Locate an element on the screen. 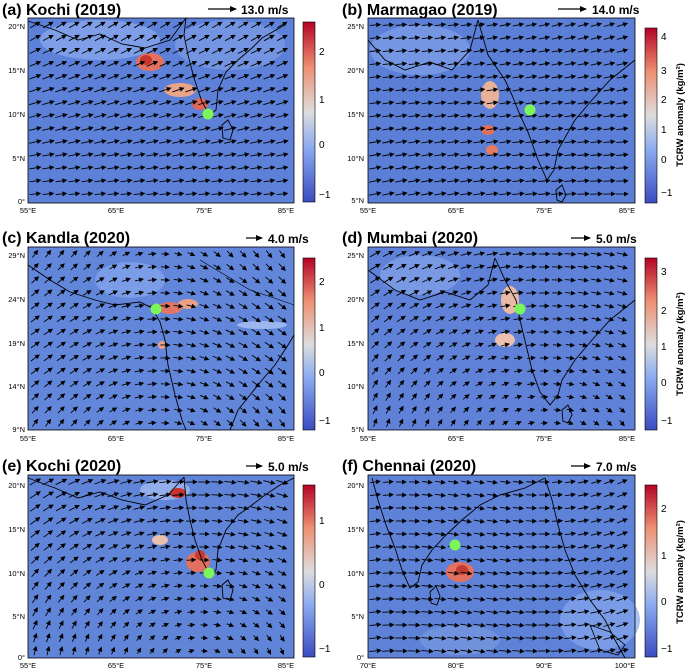 The width and height of the screenshot is (685, 672). lat-axis: 25°N 20°N 15°N 10°N 5°N is located at coordinates (355, 342).